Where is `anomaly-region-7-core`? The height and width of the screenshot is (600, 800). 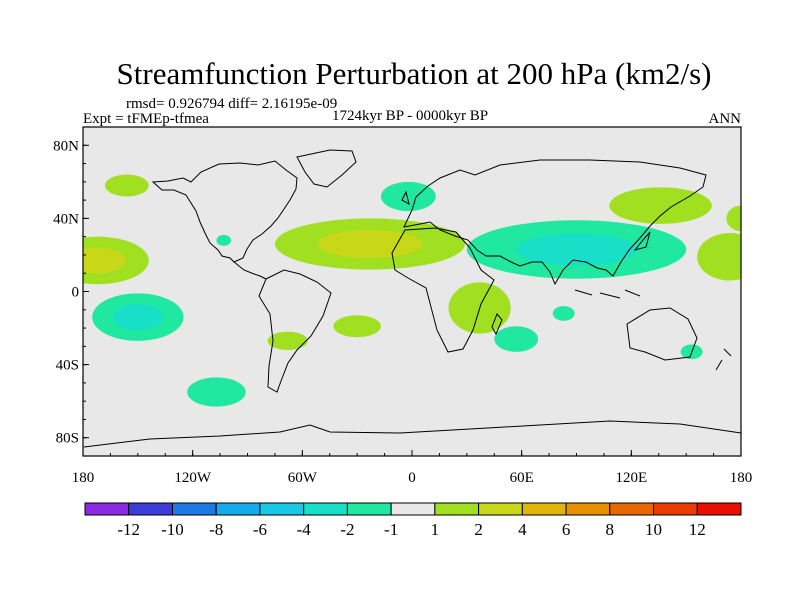 anomaly-region-7-core is located at coordinates (370, 244).